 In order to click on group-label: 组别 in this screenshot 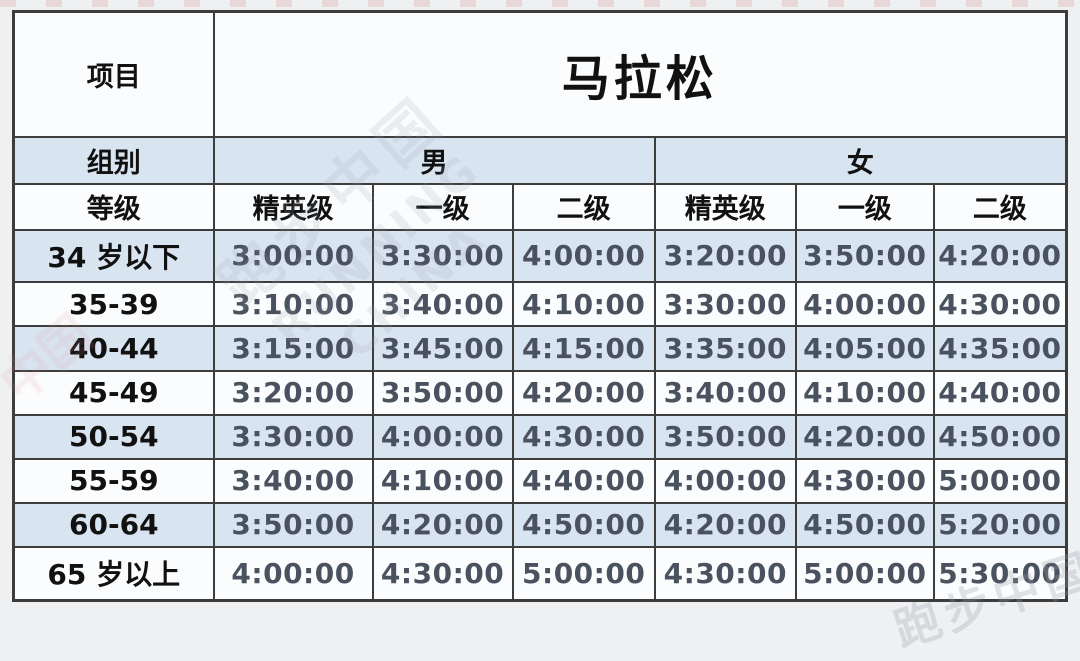, I will do `click(113, 160)`.